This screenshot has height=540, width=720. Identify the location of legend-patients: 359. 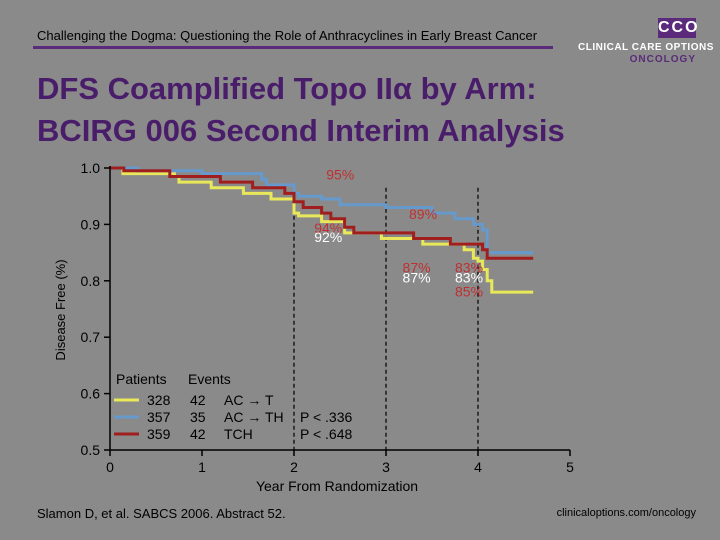
(159, 434).